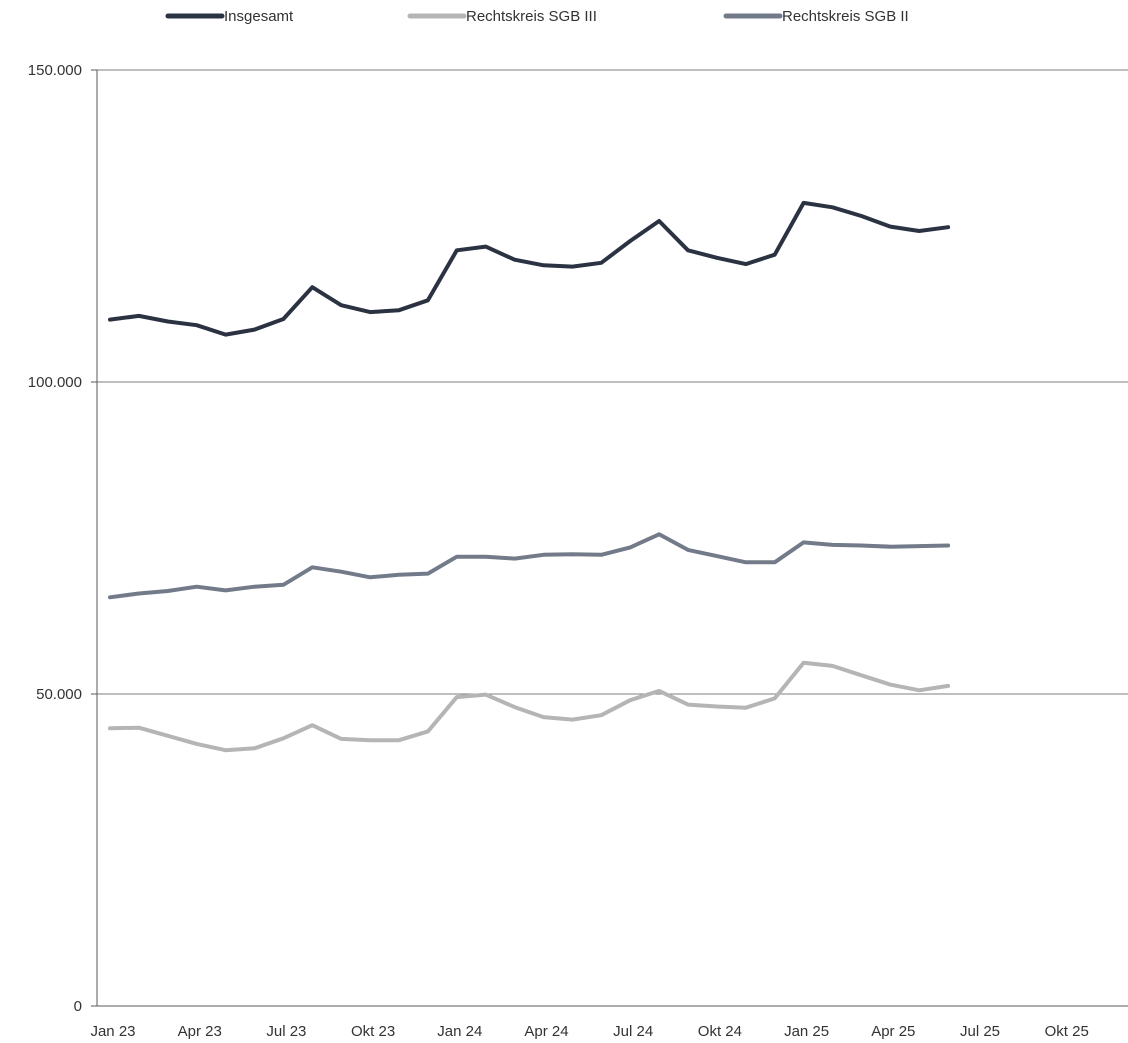 This screenshot has width=1128, height=1043. Describe the element at coordinates (459, 1031) in the screenshot. I see `x-tick-label: Jan 24` at that location.